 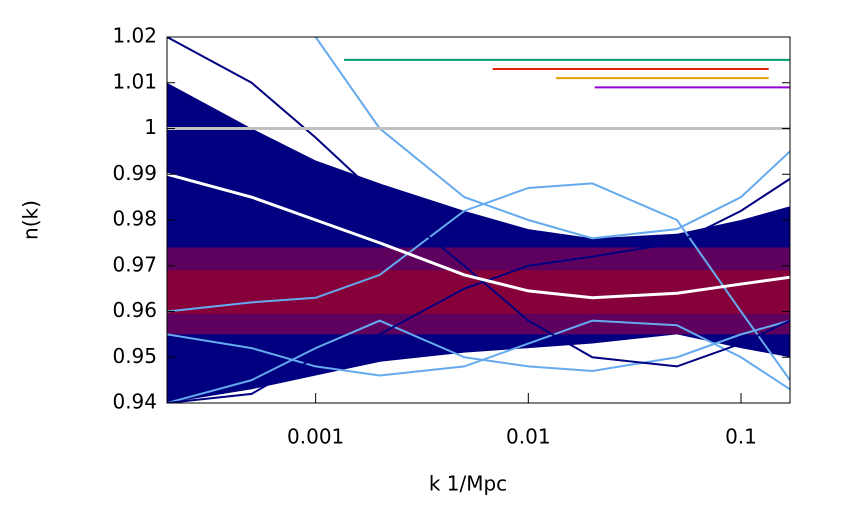 What do you see at coordinates (134, 264) in the screenshot?
I see `y-tick-label: 0.97` at bounding box center [134, 264].